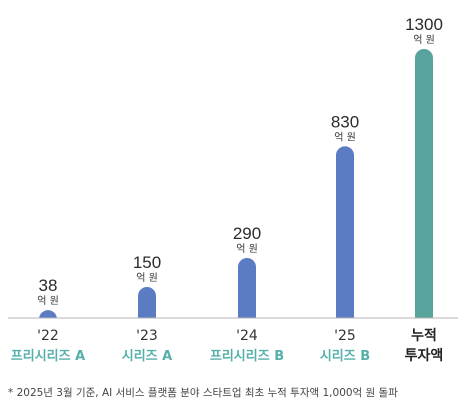 Image resolution: width=468 pixels, height=412 pixels. What do you see at coordinates (247, 336) in the screenshot?
I see `year-label-2: '24` at bounding box center [247, 336].